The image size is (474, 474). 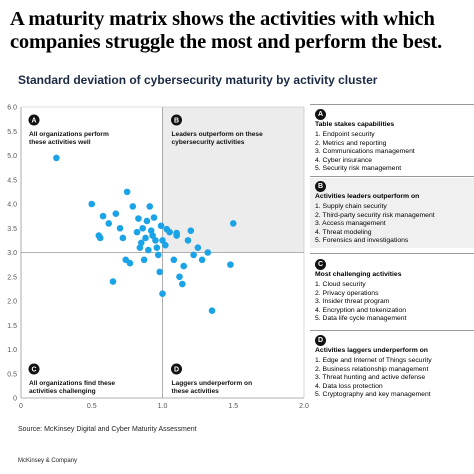 I want to click on y-tick-label: 6.0, so click(x=12, y=108).